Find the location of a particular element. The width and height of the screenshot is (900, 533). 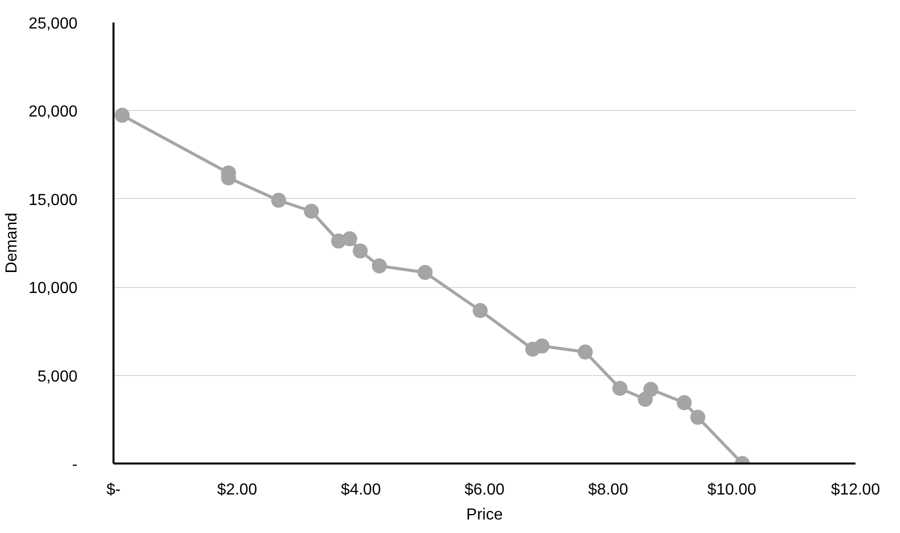

x-axis-title: Price is located at coordinates (484, 515).